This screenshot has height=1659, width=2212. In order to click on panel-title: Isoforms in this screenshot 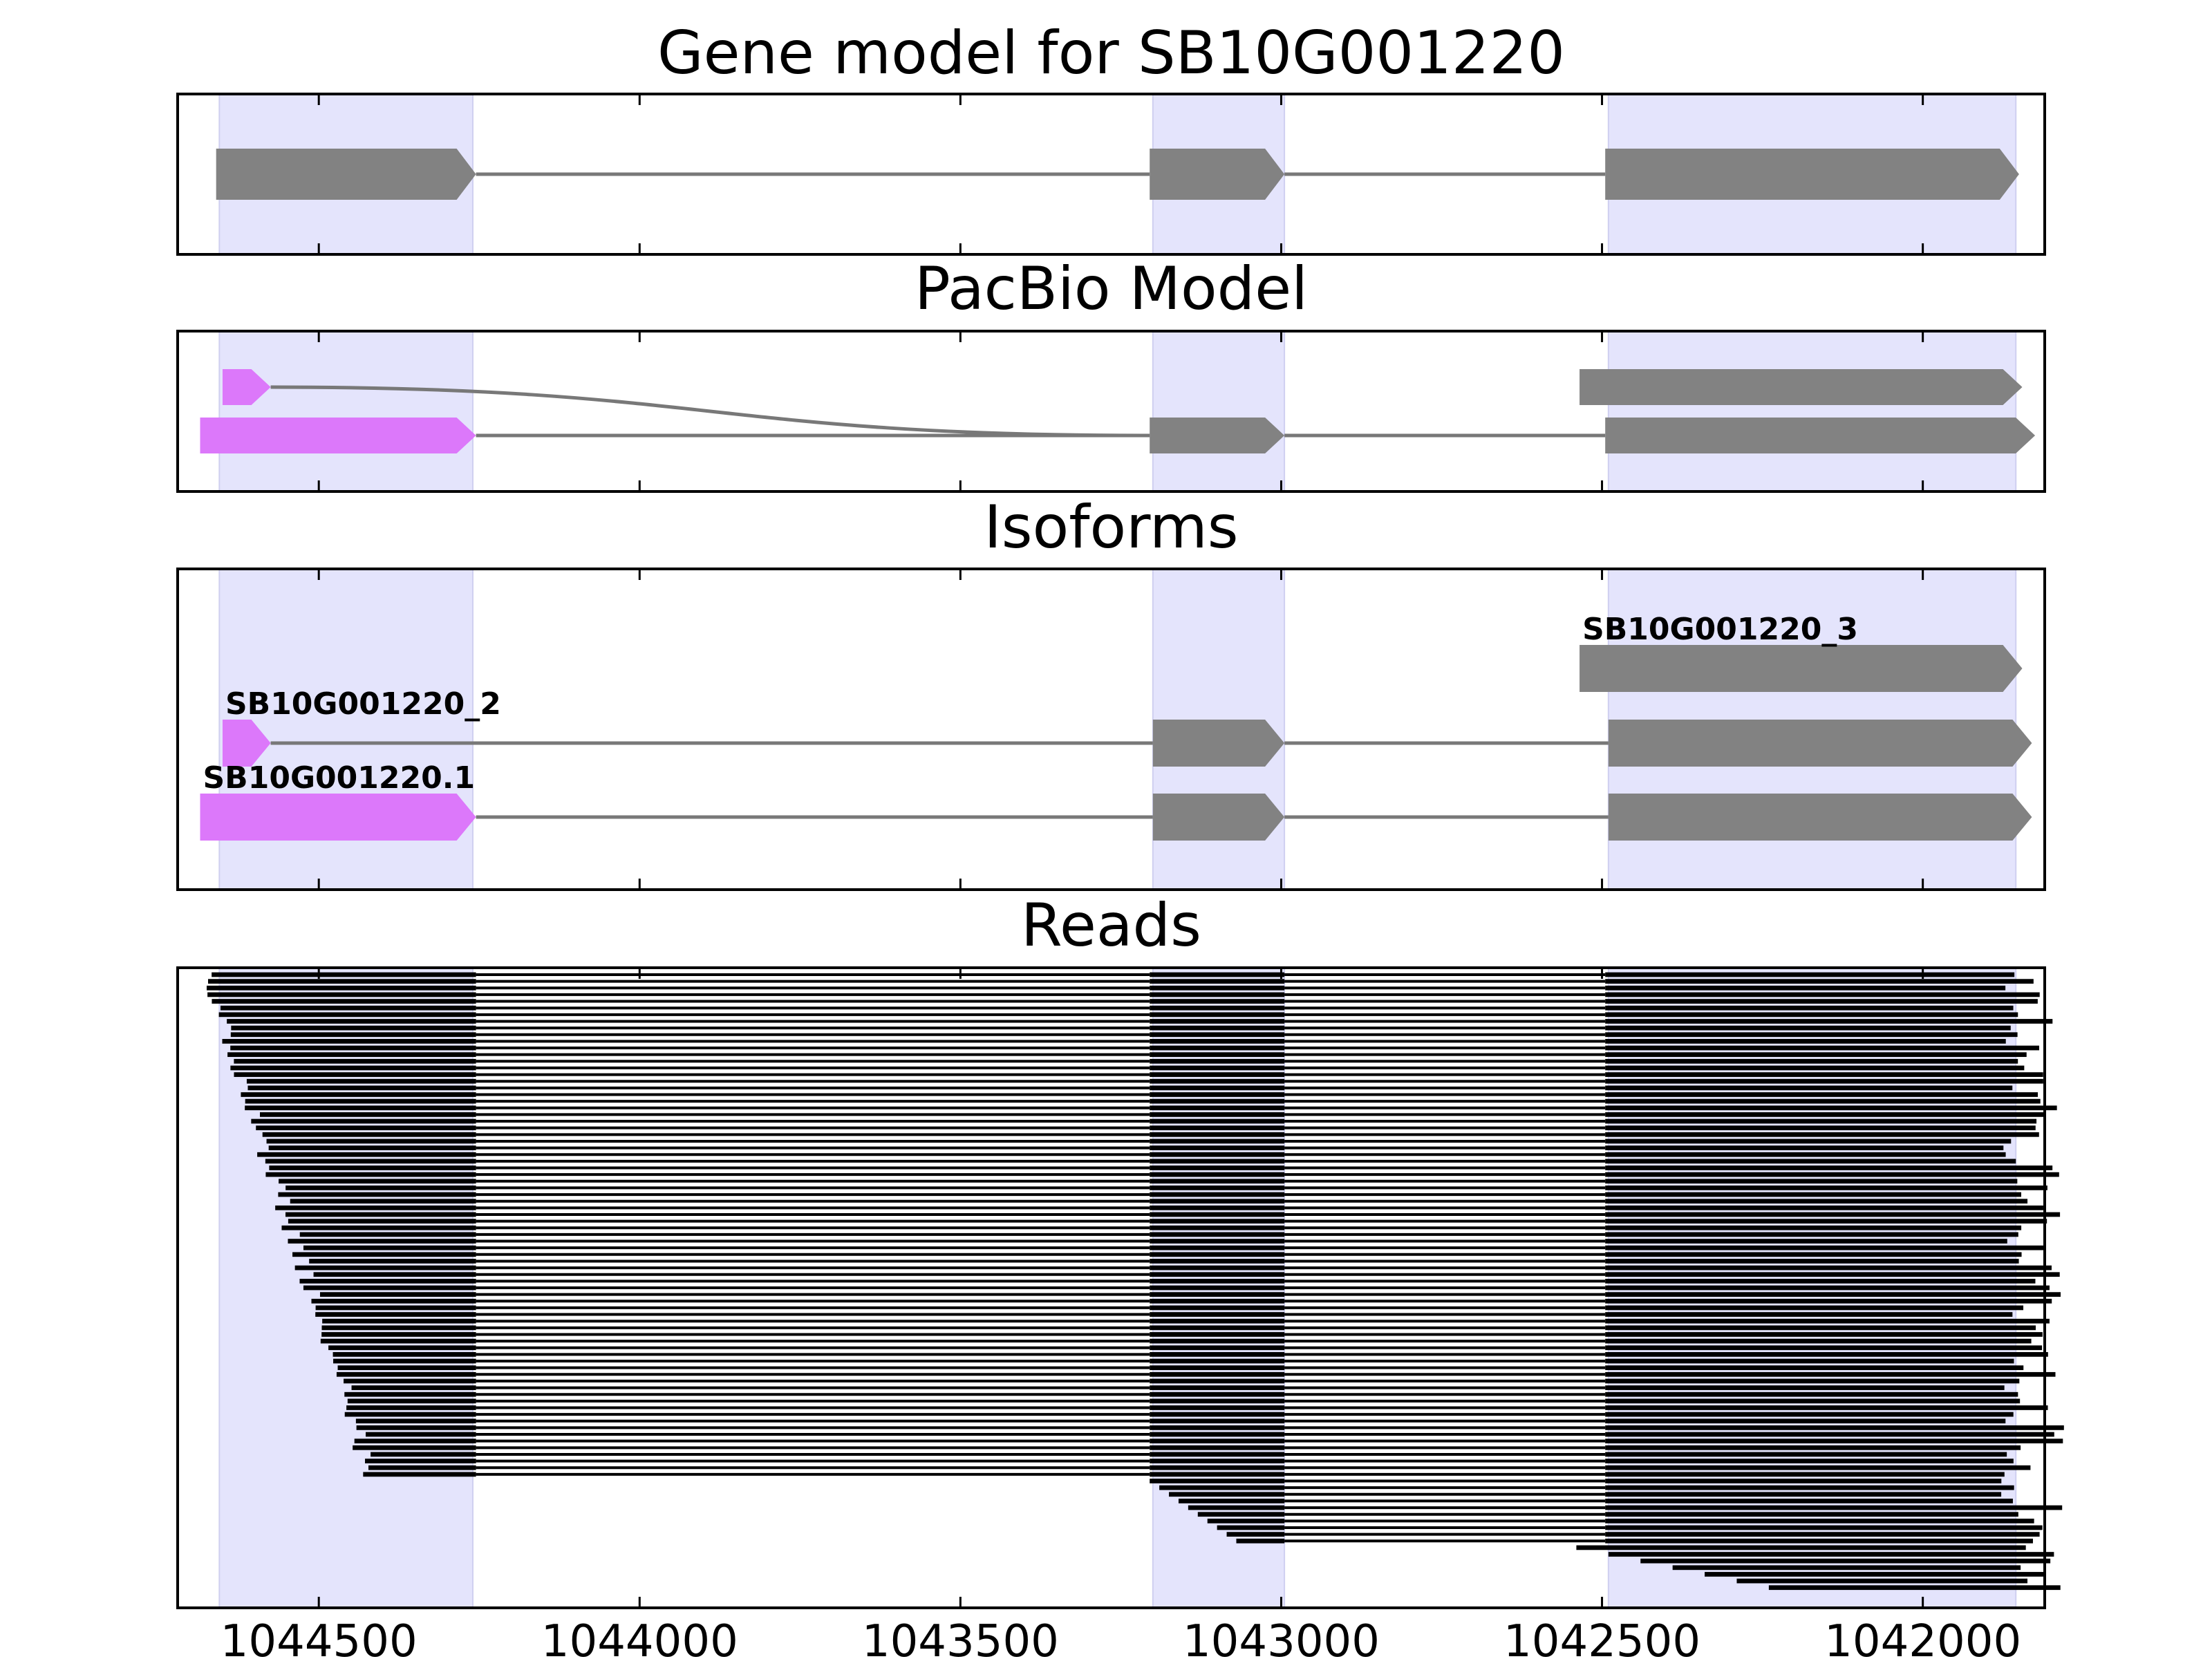, I will do `click(1111, 527)`.